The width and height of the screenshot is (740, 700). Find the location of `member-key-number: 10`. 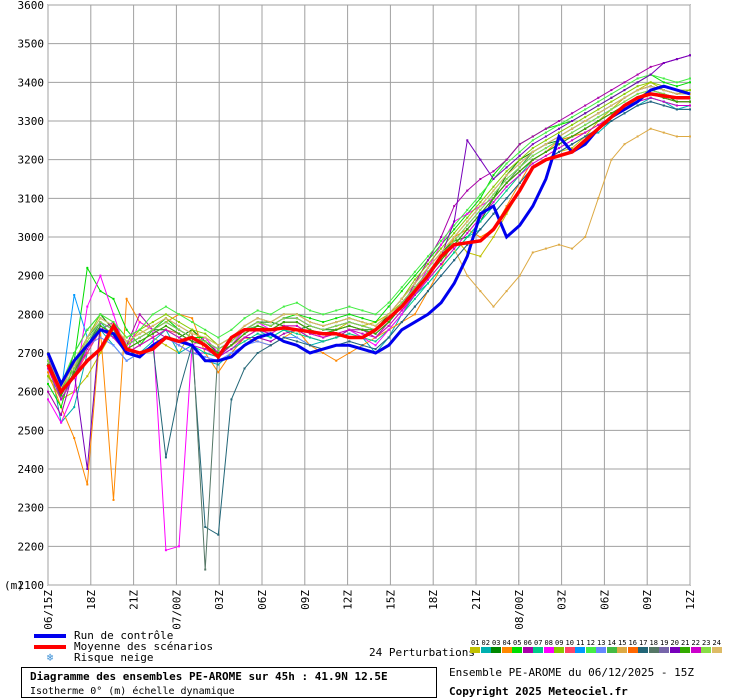

member-key-number: 10 is located at coordinates (569, 643).